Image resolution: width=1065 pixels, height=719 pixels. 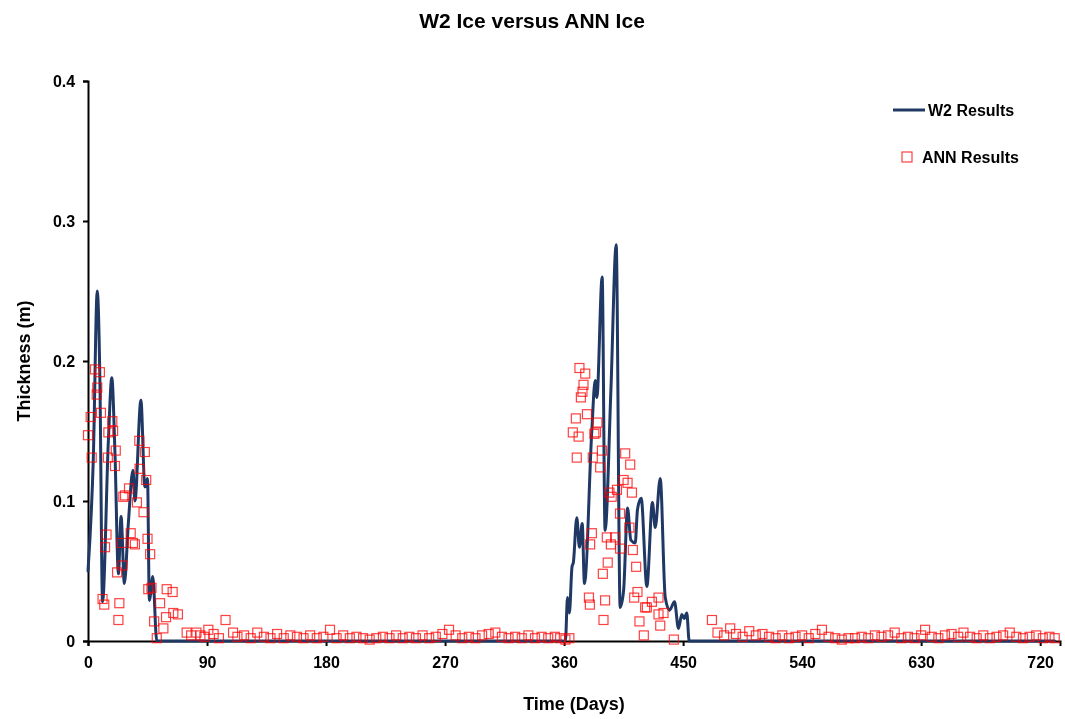 What do you see at coordinates (89, 663) in the screenshot?
I see `x-tick-label: 0` at bounding box center [89, 663].